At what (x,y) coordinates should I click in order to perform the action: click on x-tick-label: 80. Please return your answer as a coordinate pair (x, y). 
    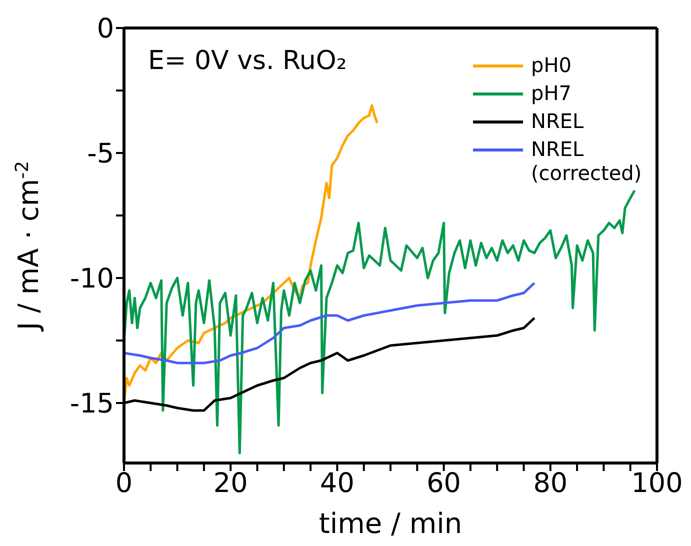
    Looking at the image, I should click on (550, 484).